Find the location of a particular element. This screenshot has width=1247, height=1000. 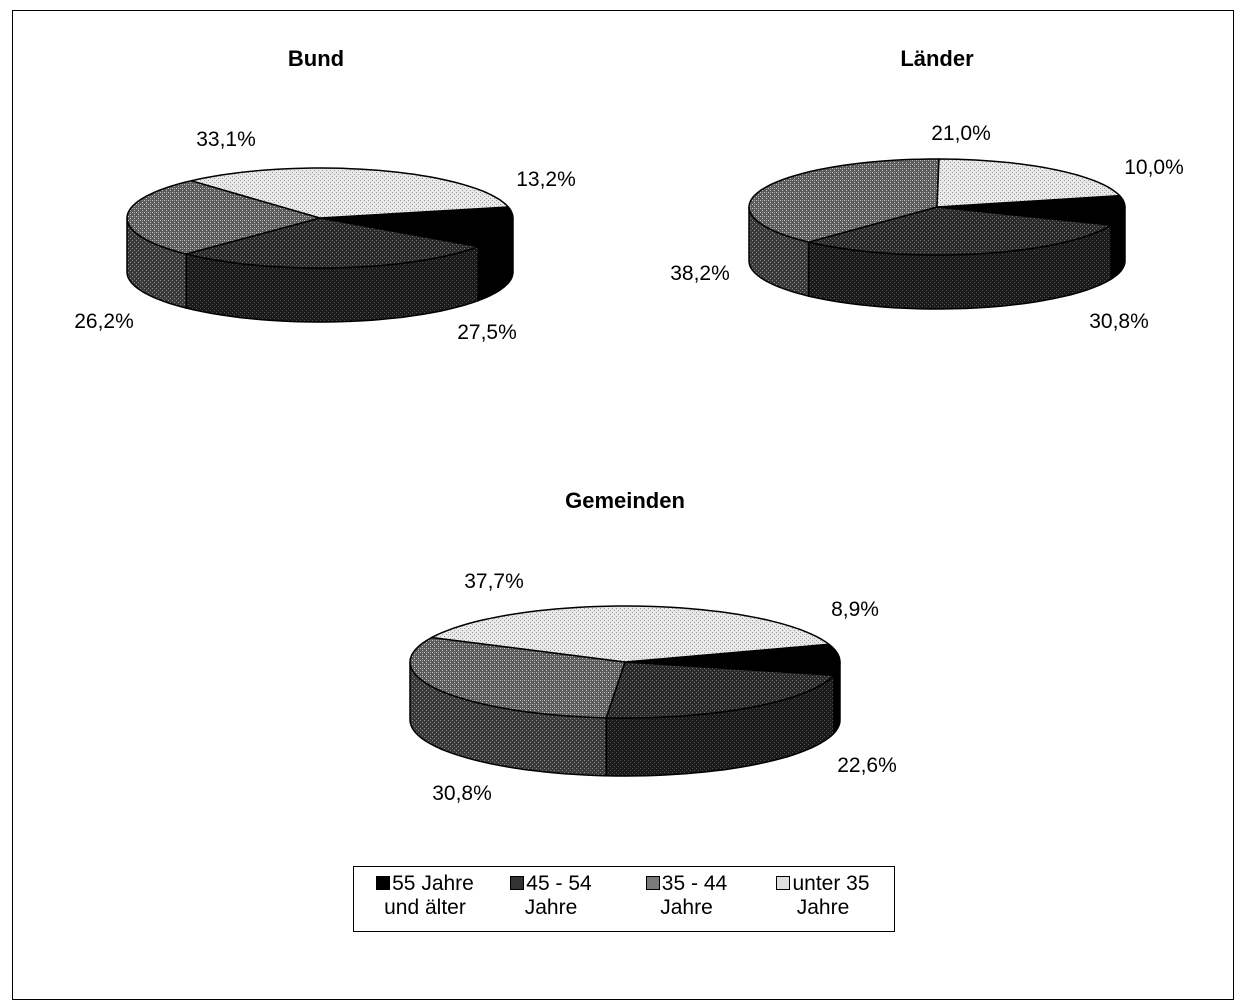

pie-title: Gemeinden is located at coordinates (625, 500).